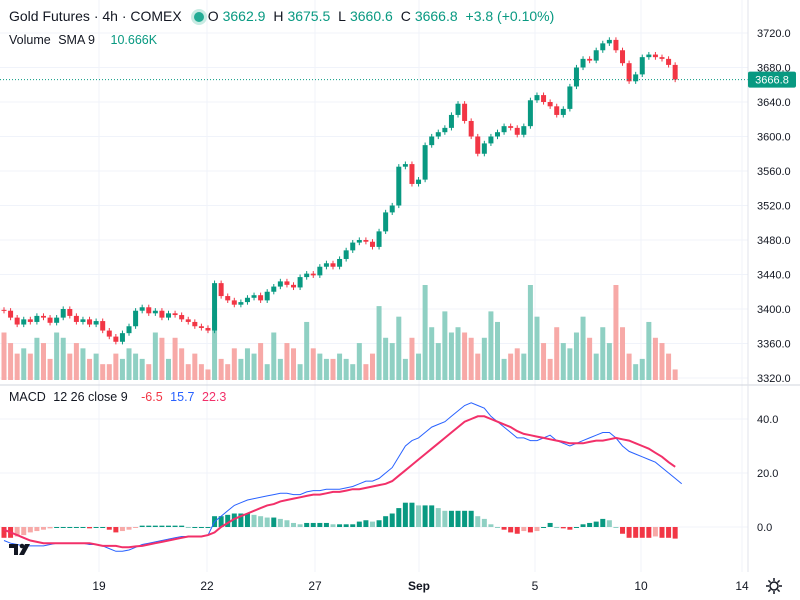 This screenshot has height=600, width=800. Describe the element at coordinates (119, 397) in the screenshot. I see `macd-legend: MACD 12 26 close 9 -6.5 15.7 22.3` at that location.